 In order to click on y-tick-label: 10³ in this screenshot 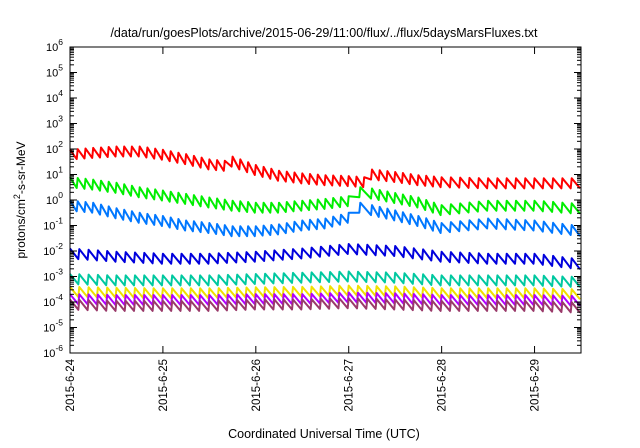, I will do `click(54, 122)`.